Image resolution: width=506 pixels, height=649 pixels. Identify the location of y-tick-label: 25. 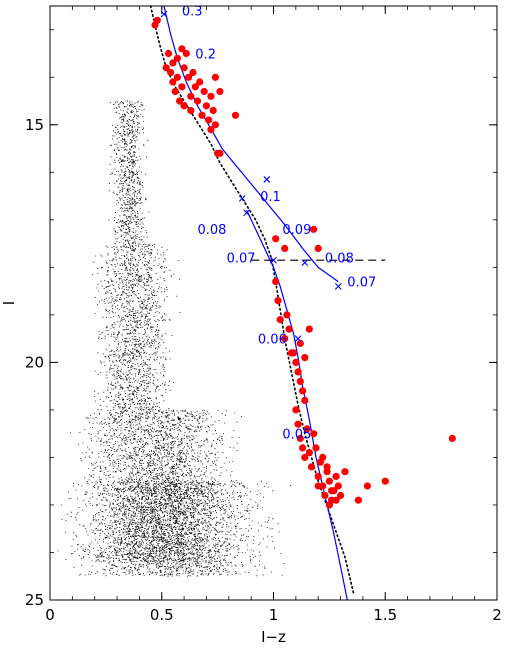
(34, 600).